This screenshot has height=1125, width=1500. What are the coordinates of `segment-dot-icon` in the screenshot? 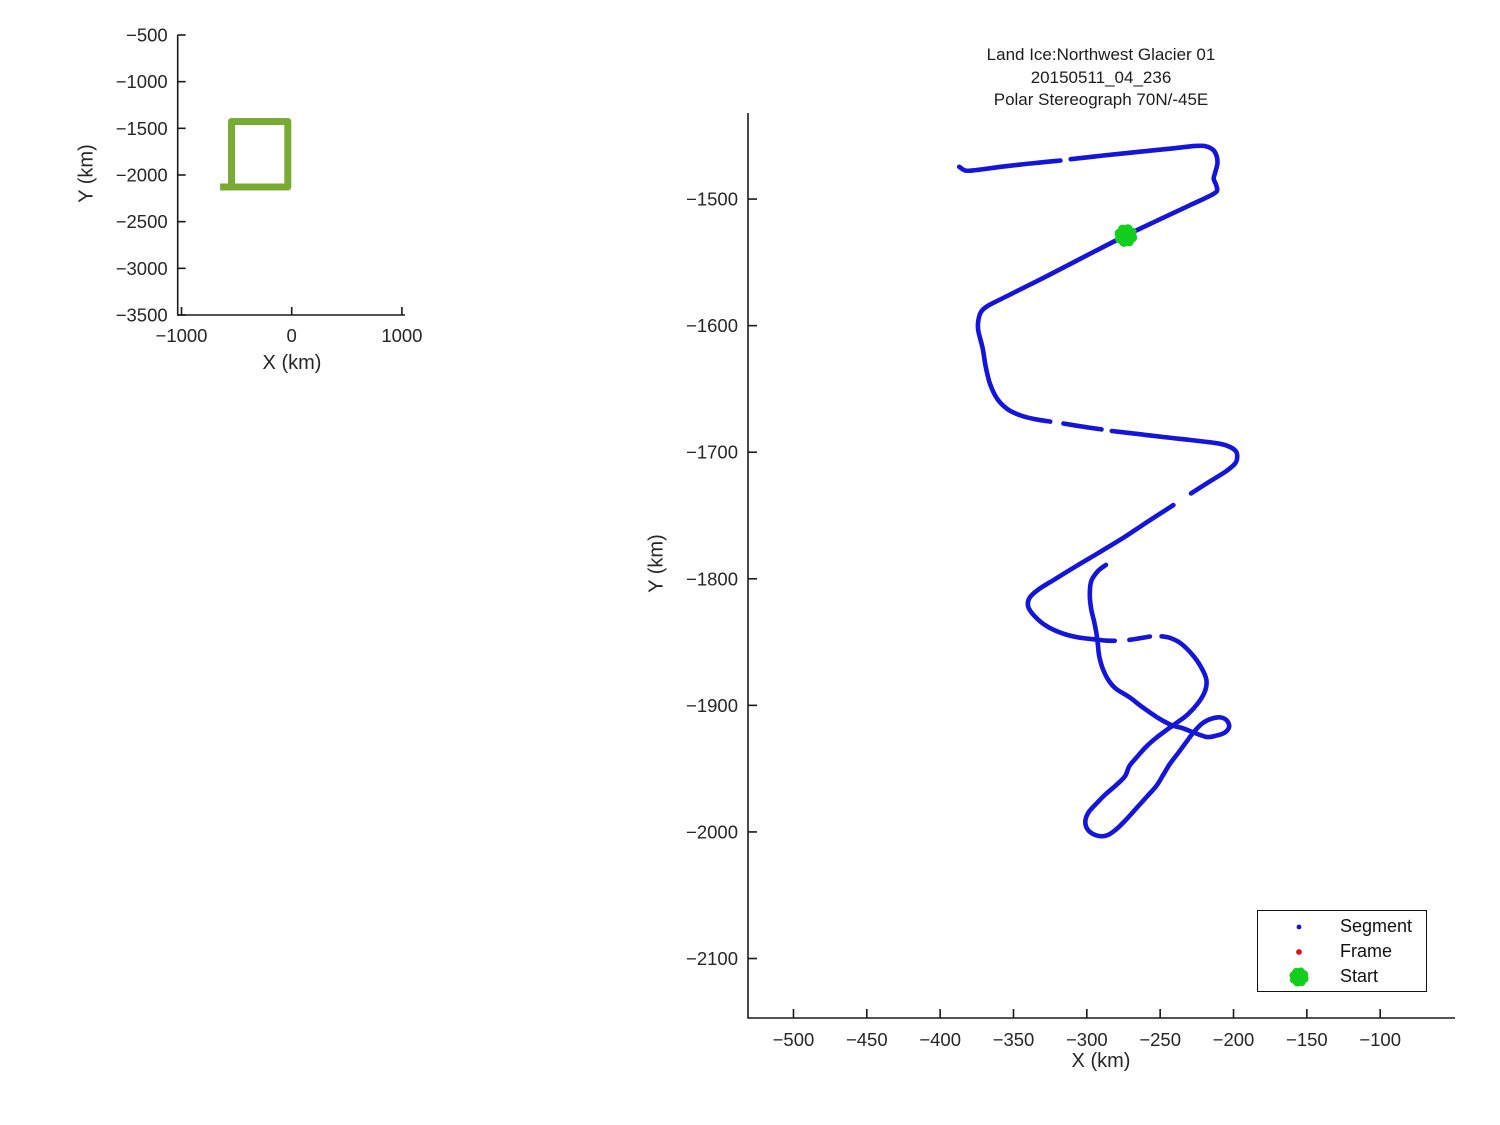 It's located at (1299, 926).